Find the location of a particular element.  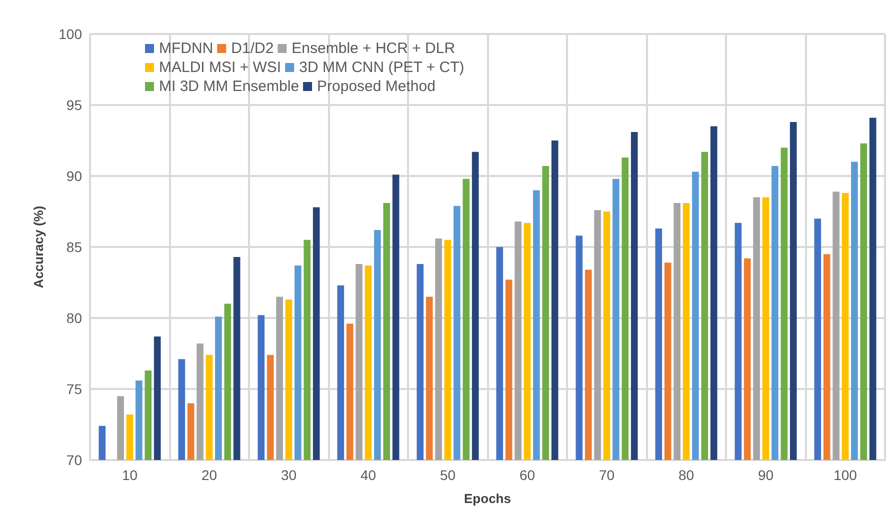

legend-label: 3D MM CNN (PET + CT) is located at coordinates (381, 67).